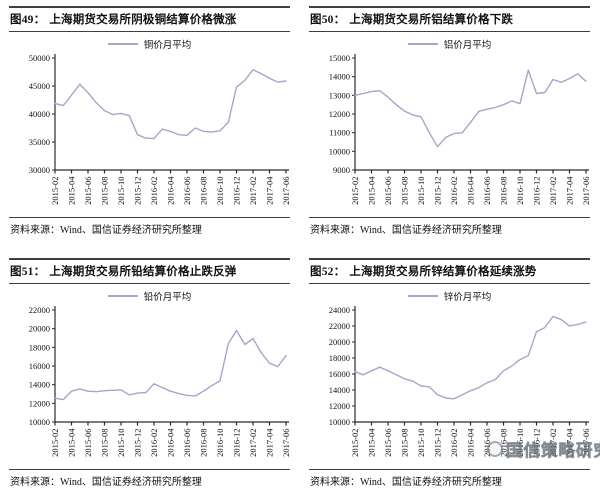 This screenshot has height=488, width=600. Describe the element at coordinates (339, 58) in the screenshot. I see `svg-text: 15000` at that location.